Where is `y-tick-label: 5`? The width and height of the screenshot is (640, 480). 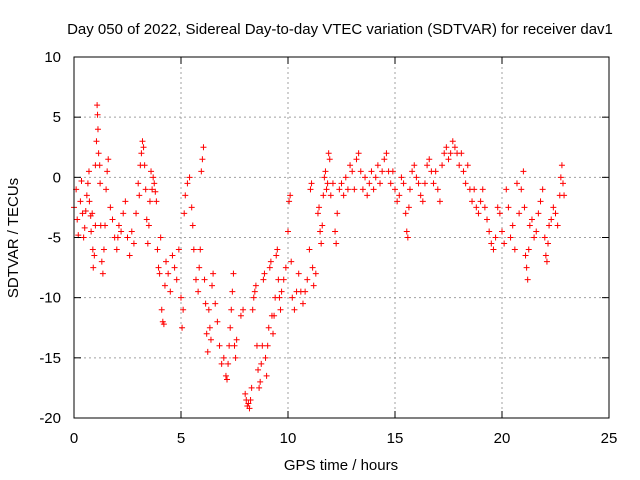 y-tick-label: 5 is located at coordinates (57, 117).